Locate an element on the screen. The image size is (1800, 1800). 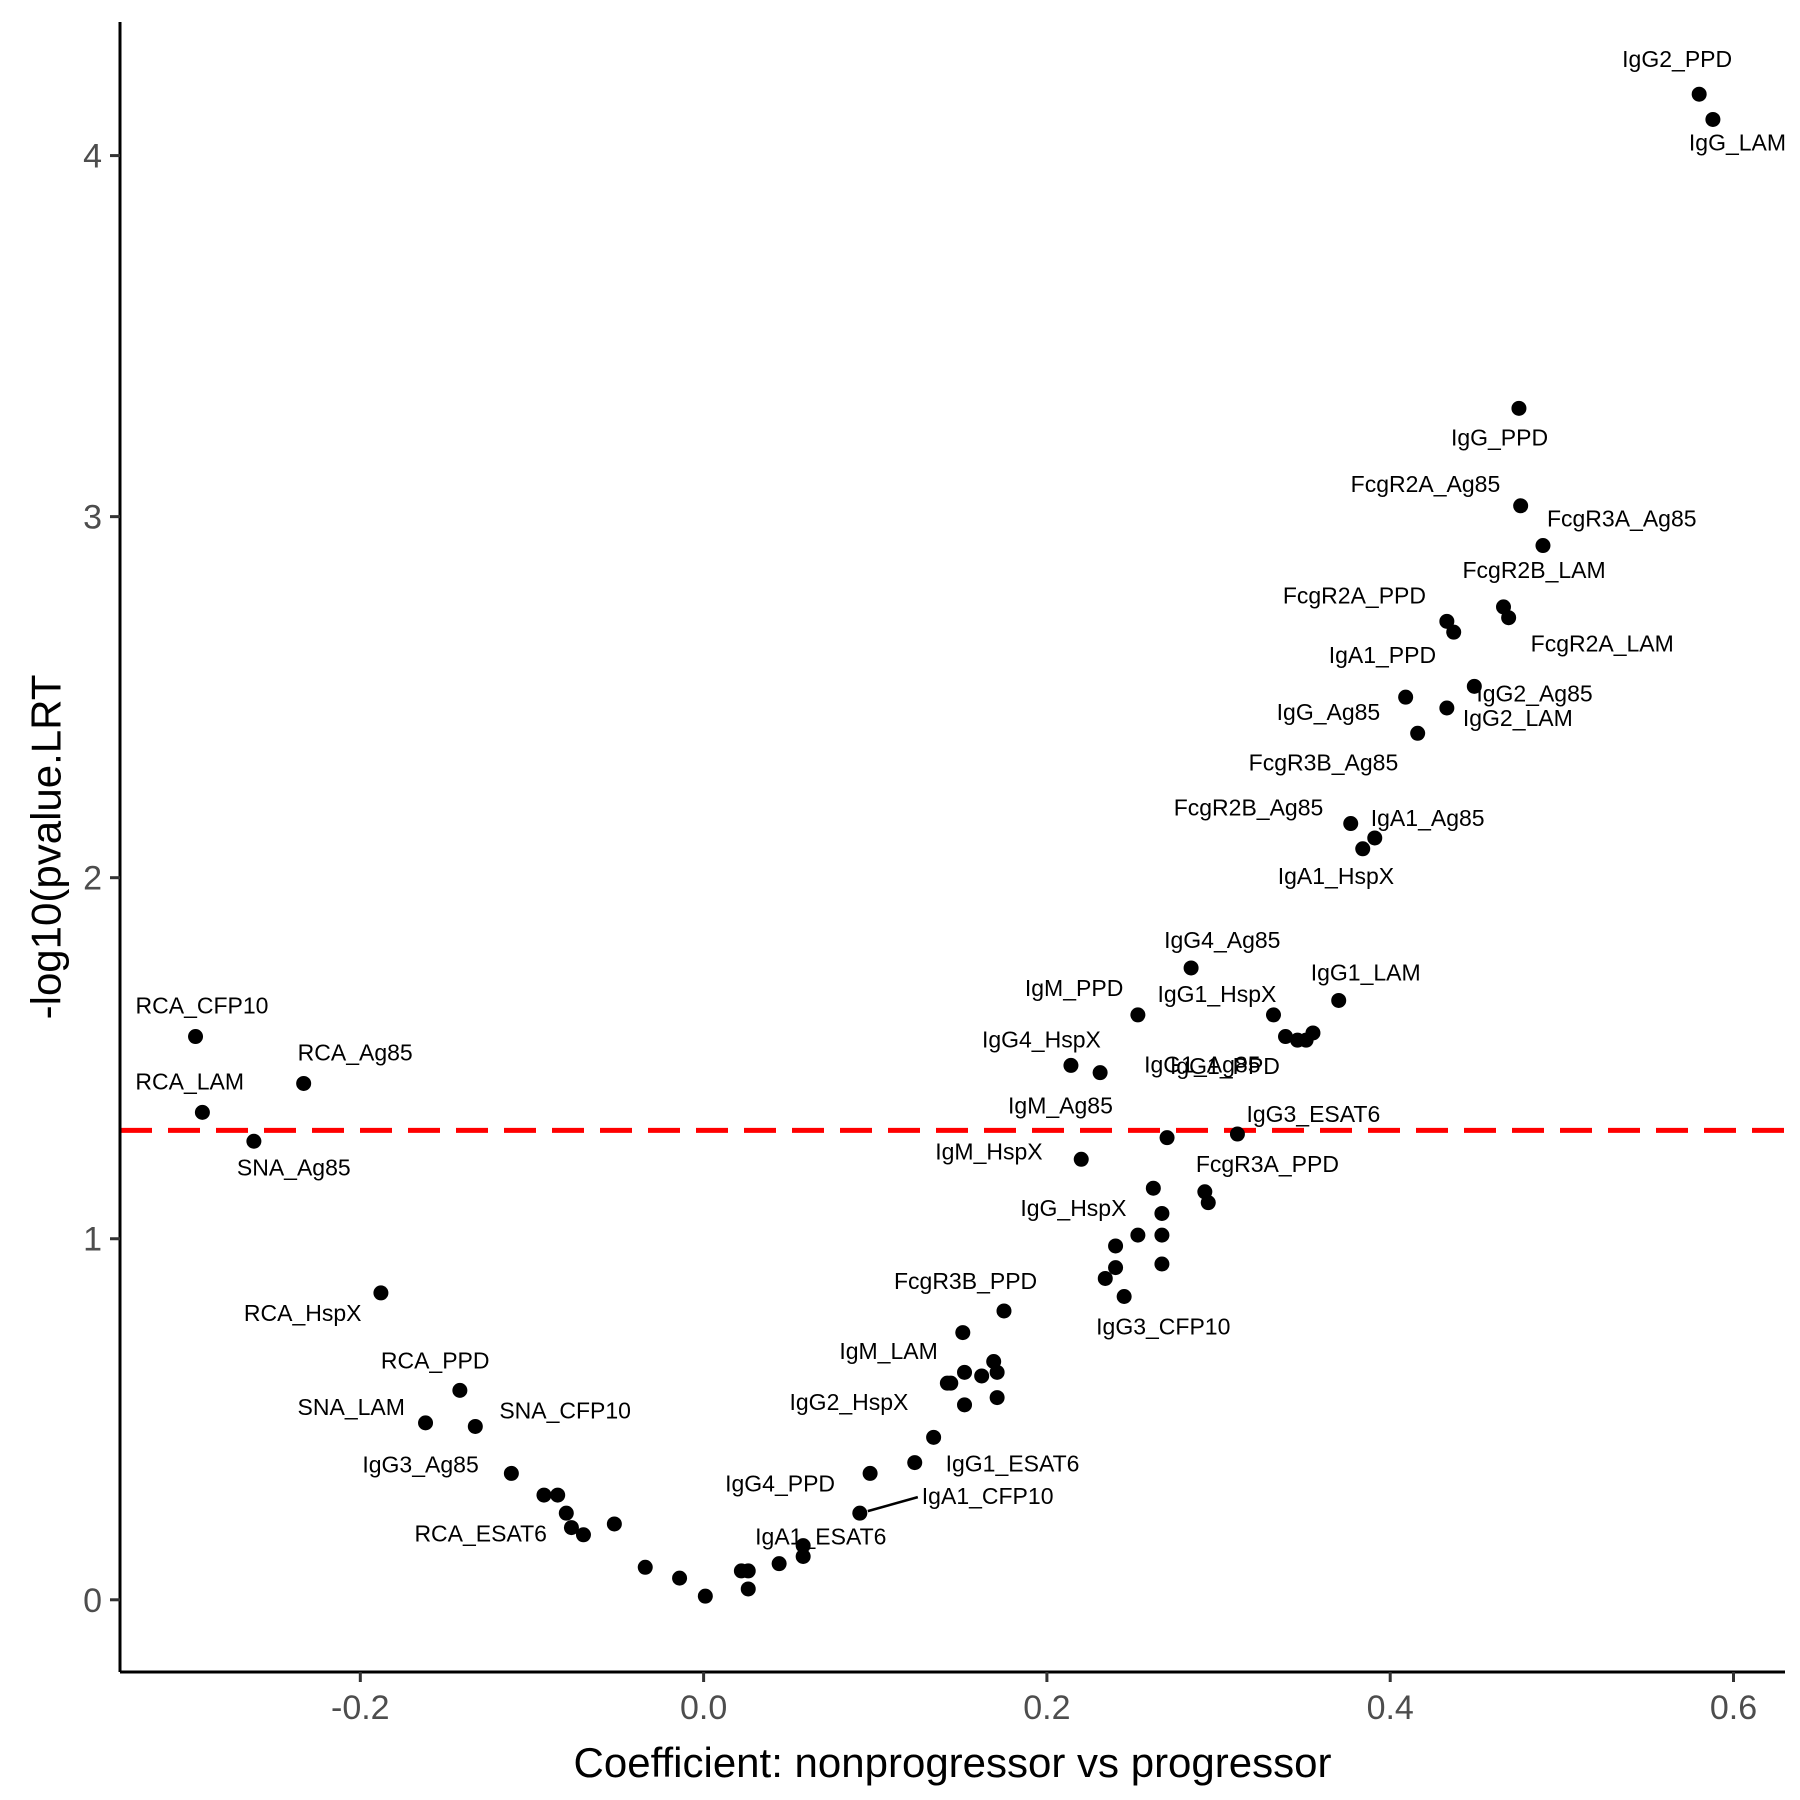
data-point-igg1-hspx is located at coordinates (1273, 1015).